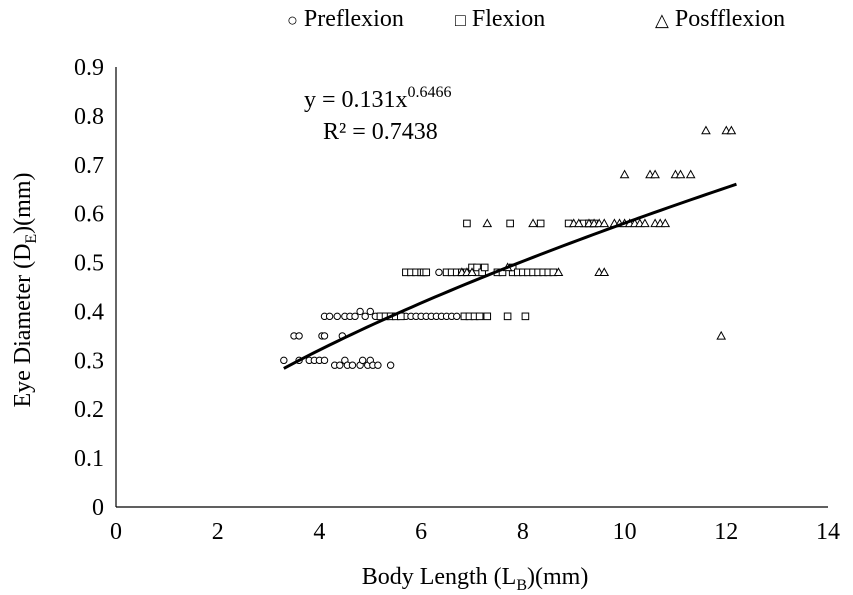  I want to click on legend-label-posfflexion: Posfflexion, so click(730, 19).